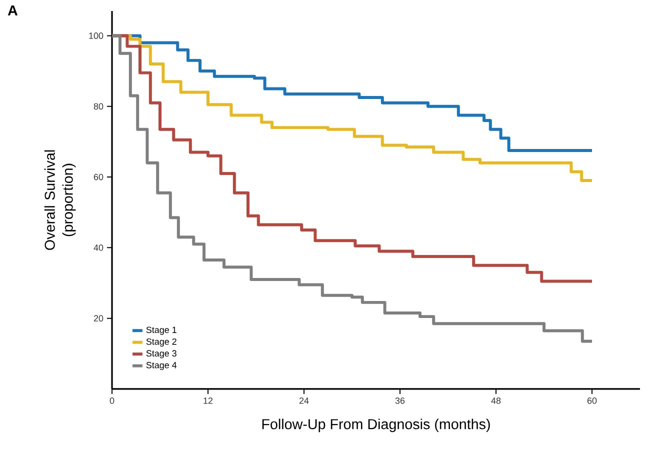  I want to click on x-tick-label: 24, so click(304, 401).